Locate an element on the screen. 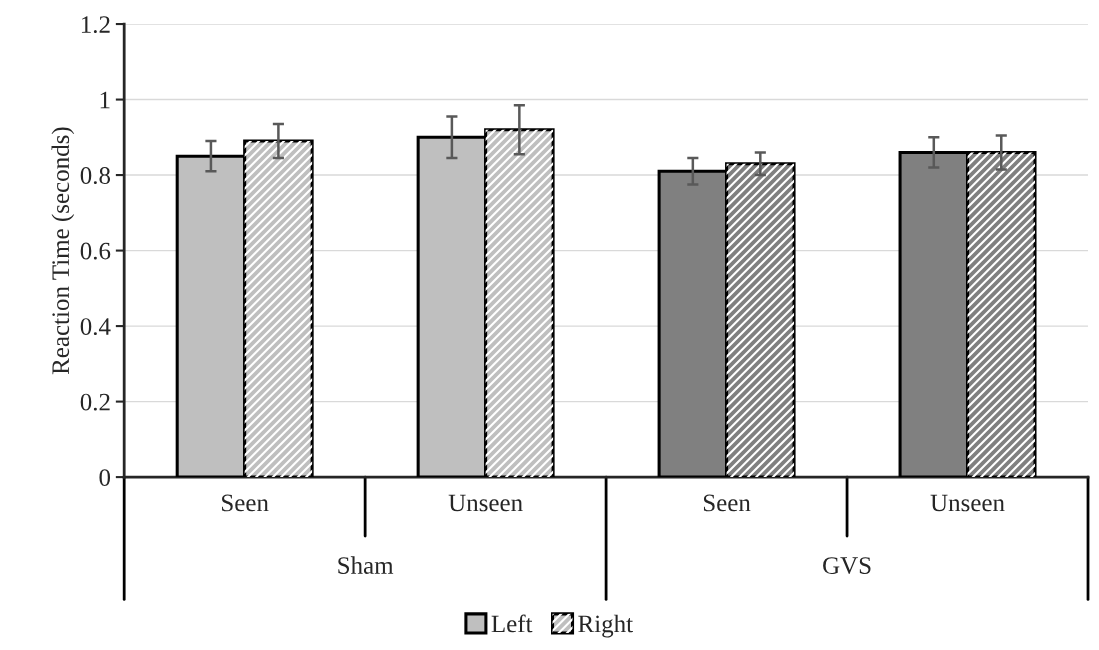 The image size is (1099, 650). y-tick-label: 1.2 is located at coordinates (95, 25).